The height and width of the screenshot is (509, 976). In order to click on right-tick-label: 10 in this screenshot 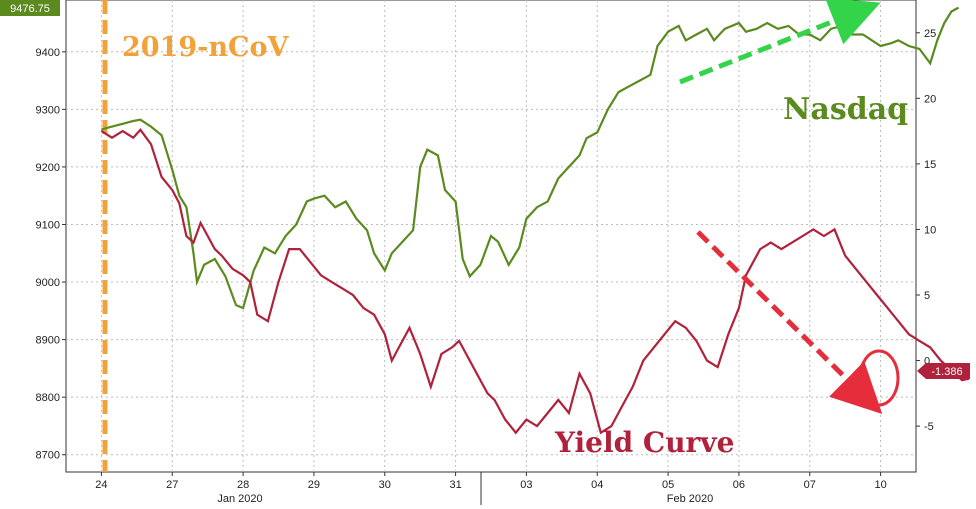, I will do `click(930, 230)`.